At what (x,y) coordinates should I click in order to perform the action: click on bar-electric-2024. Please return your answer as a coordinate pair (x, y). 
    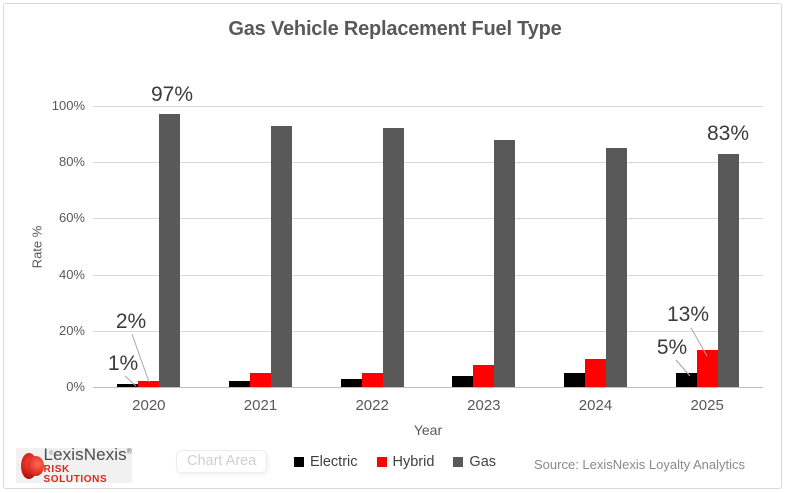
    Looking at the image, I should click on (574, 379).